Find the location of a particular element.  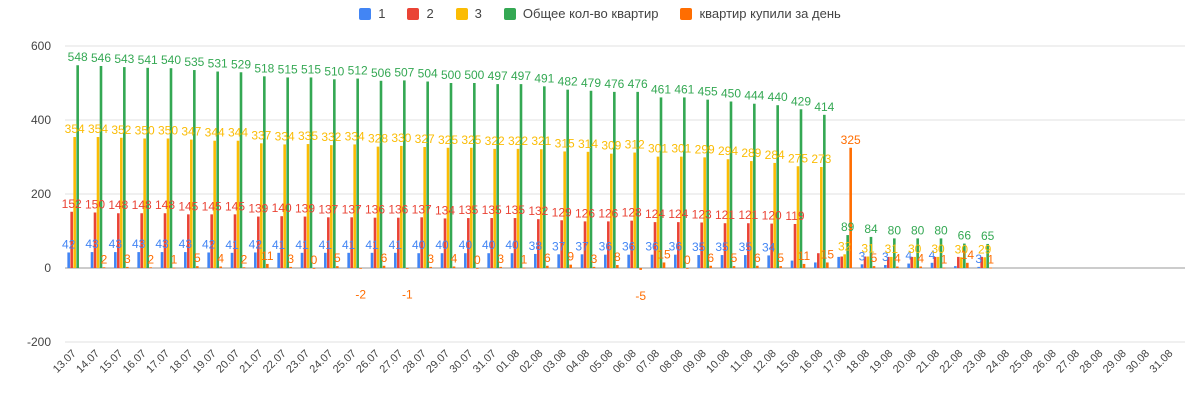

x-tick-label: 05.08 is located at coordinates (602, 362).